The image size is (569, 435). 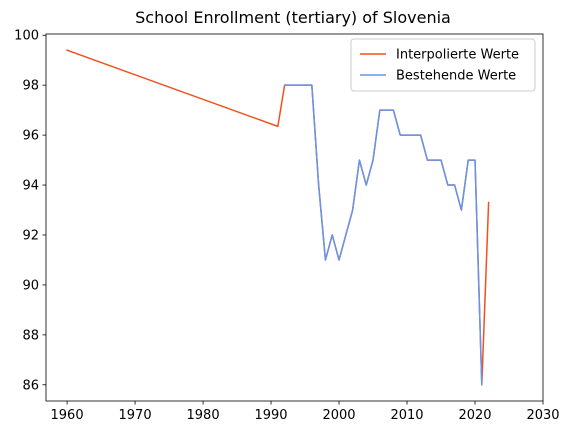 What do you see at coordinates (293, 17) in the screenshot?
I see `chart-title: School Enrollment (tertiary) of Slovenia` at bounding box center [293, 17].